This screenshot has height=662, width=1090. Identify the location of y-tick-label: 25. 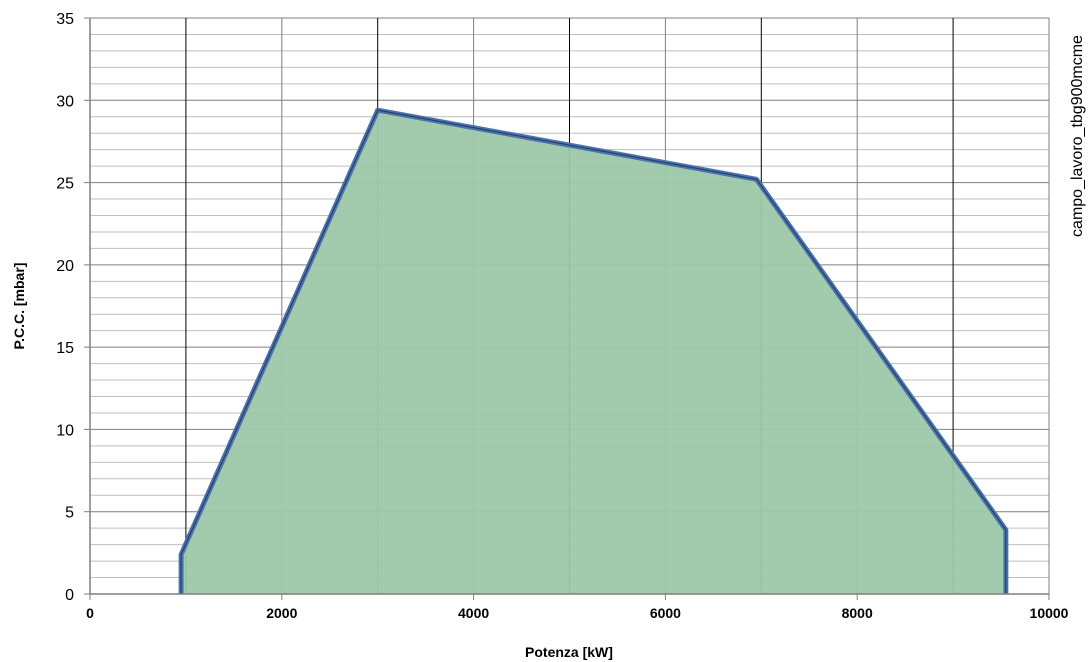
(65, 184).